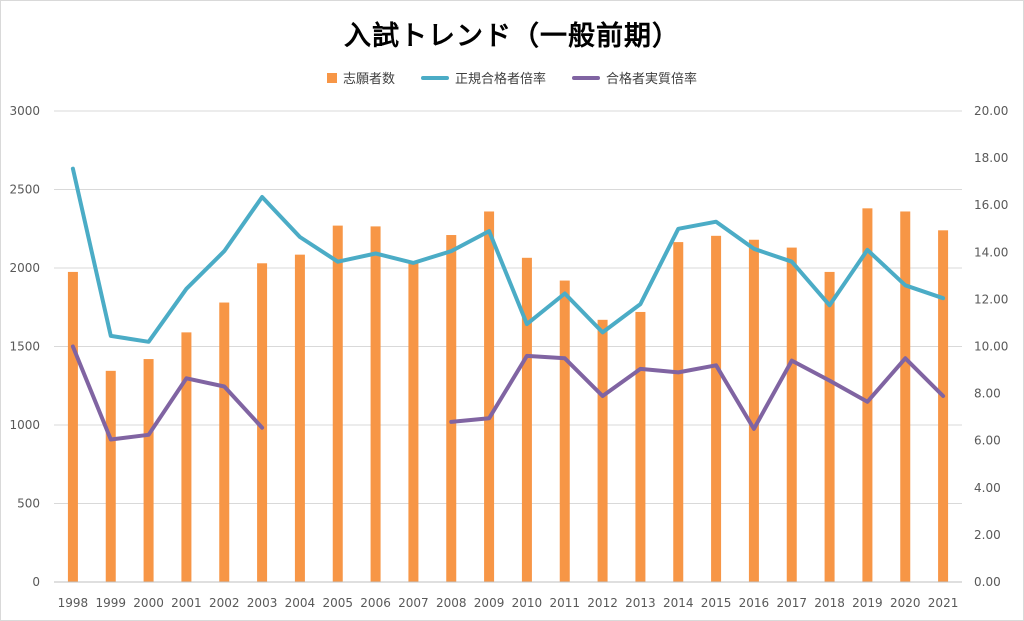 This screenshot has width=1024, height=621. I want to click on x-axis-tick-label: 1998, so click(73, 603).